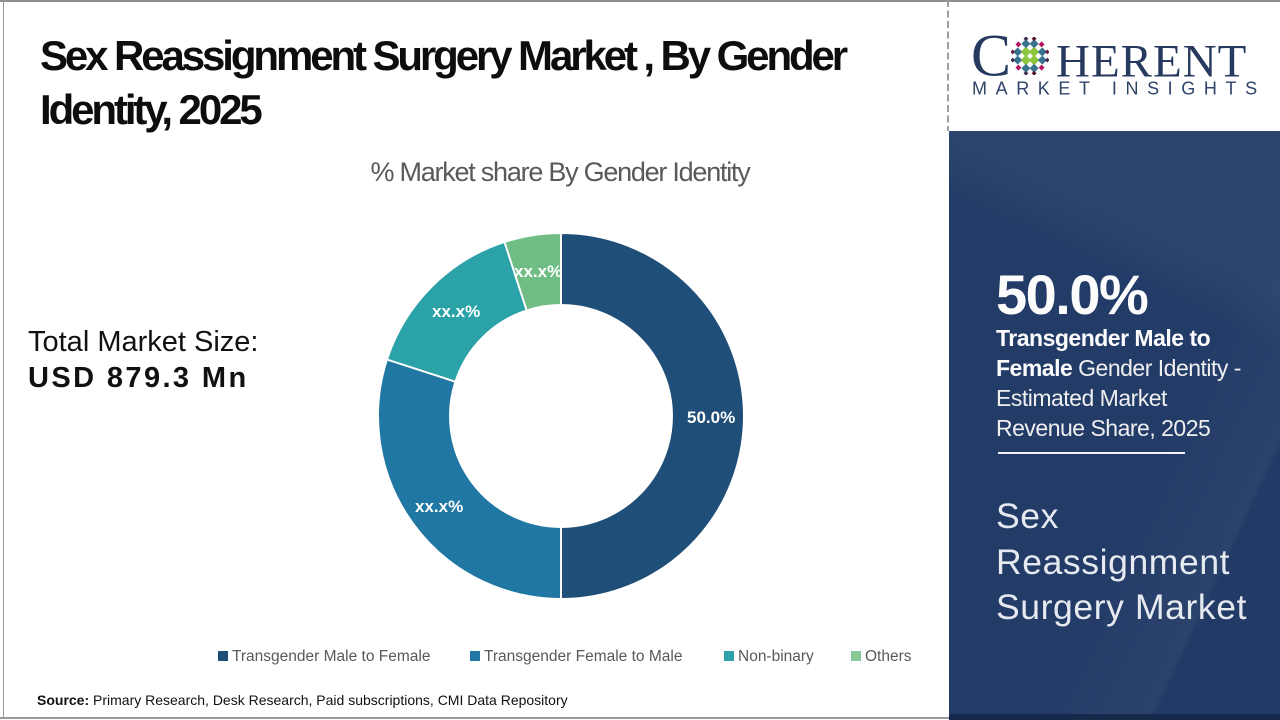 This screenshot has width=1280, height=720. What do you see at coordinates (711, 417) in the screenshot?
I see `svg-text: 50.0%` at bounding box center [711, 417].